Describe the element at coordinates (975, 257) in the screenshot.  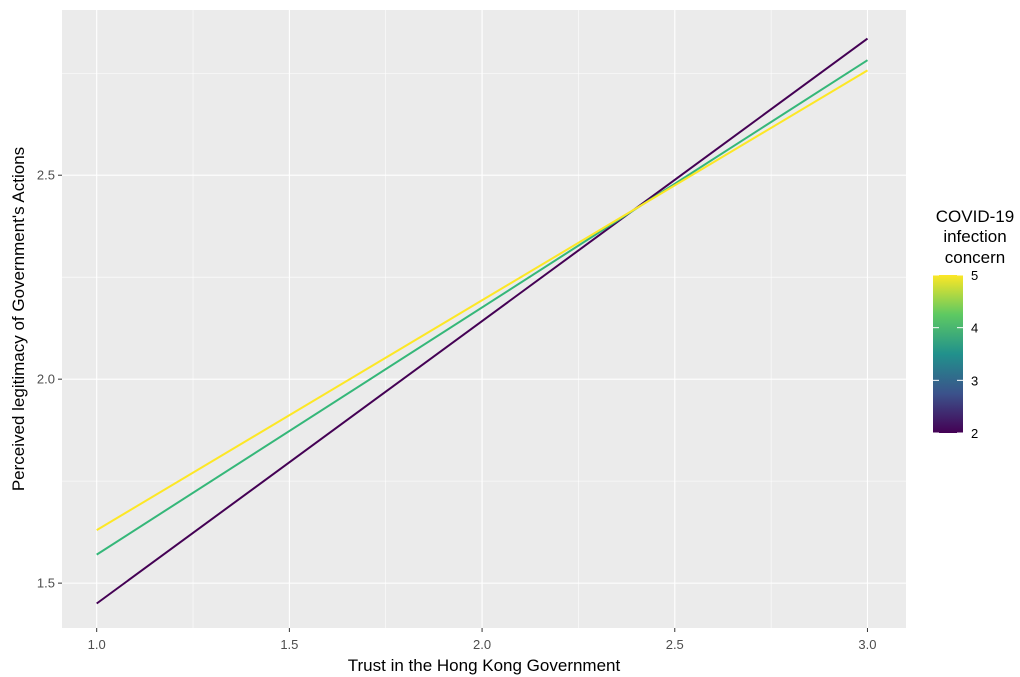
I see `legend-title-line-3: concern` at that location.